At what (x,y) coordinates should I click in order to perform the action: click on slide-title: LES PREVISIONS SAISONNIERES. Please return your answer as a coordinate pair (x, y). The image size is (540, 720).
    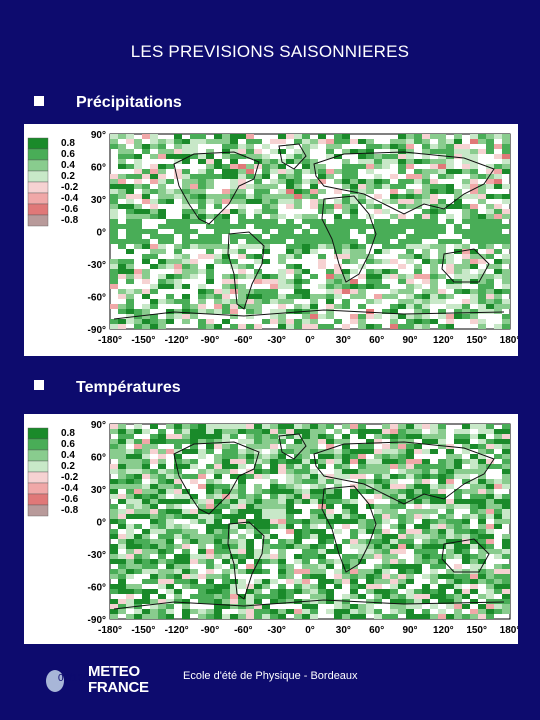
    Looking at the image, I should click on (270, 51).